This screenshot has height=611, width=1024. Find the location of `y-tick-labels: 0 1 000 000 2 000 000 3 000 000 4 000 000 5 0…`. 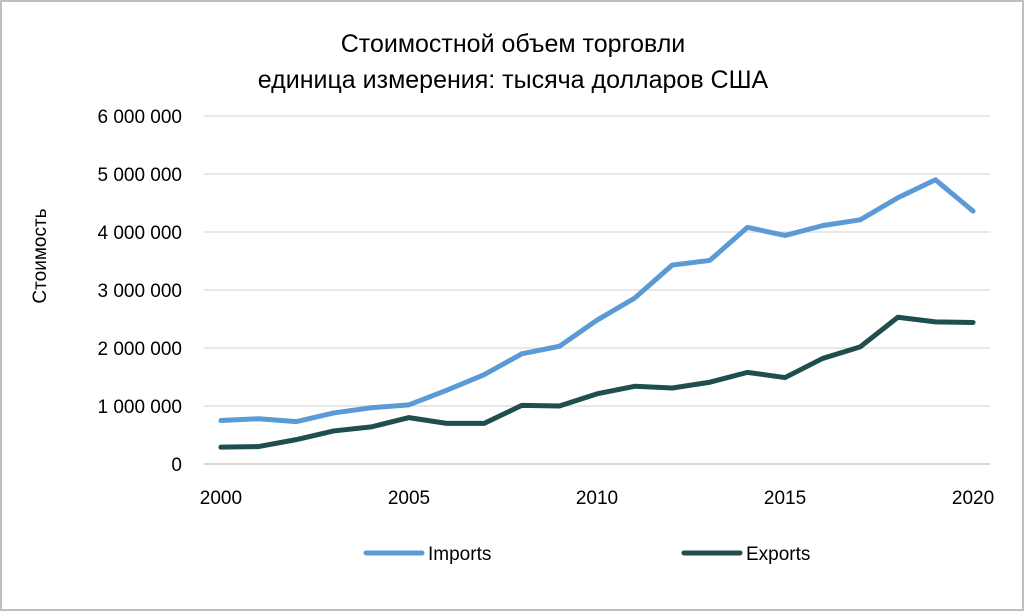

y-tick-labels: 0 1 000 000 2 000 000 3 000 000 4 000 000 5 0… is located at coordinates (139, 291).